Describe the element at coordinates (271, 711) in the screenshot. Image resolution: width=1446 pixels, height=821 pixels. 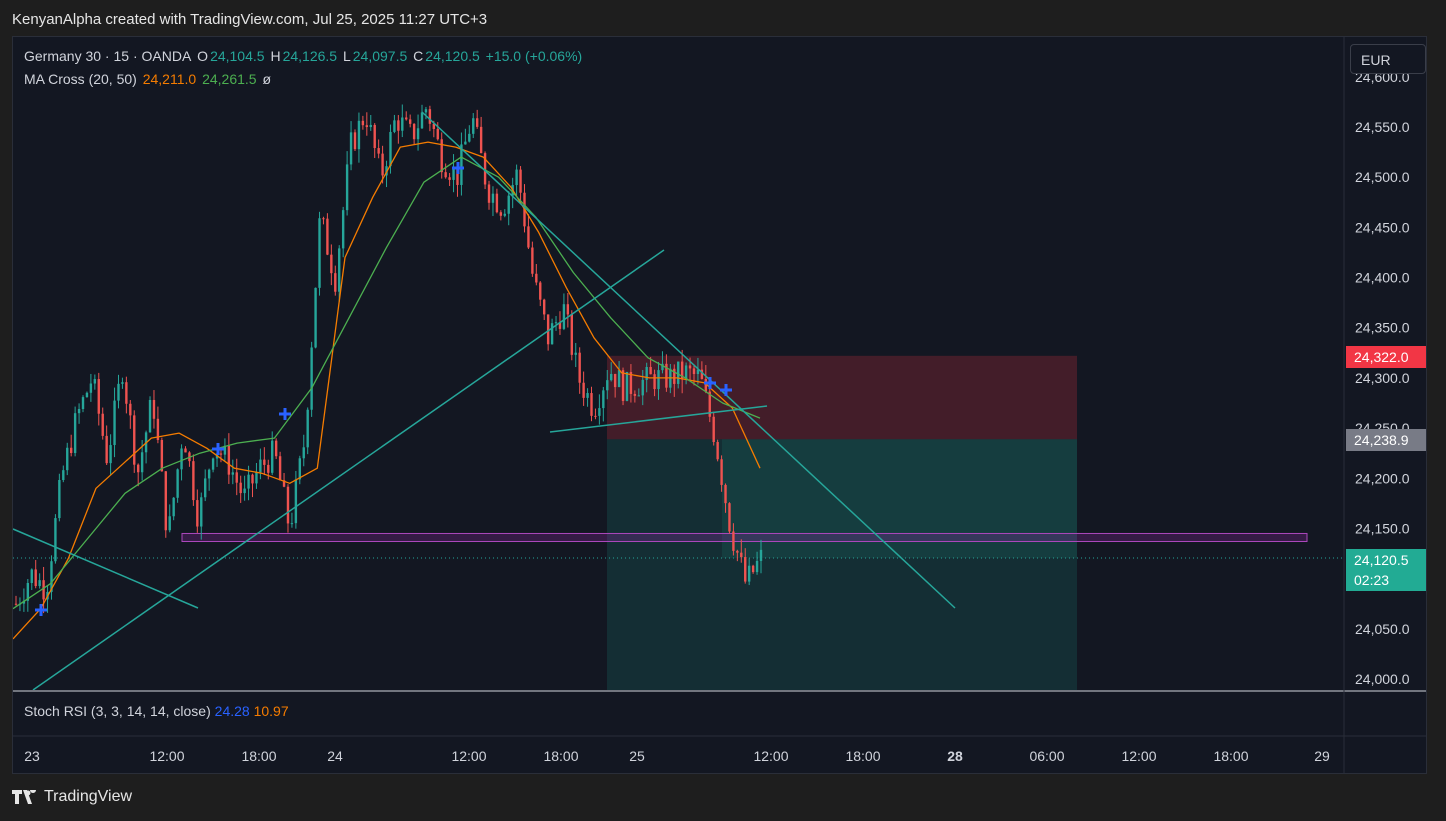
I see `stoch-d-value: 10.97` at that location.